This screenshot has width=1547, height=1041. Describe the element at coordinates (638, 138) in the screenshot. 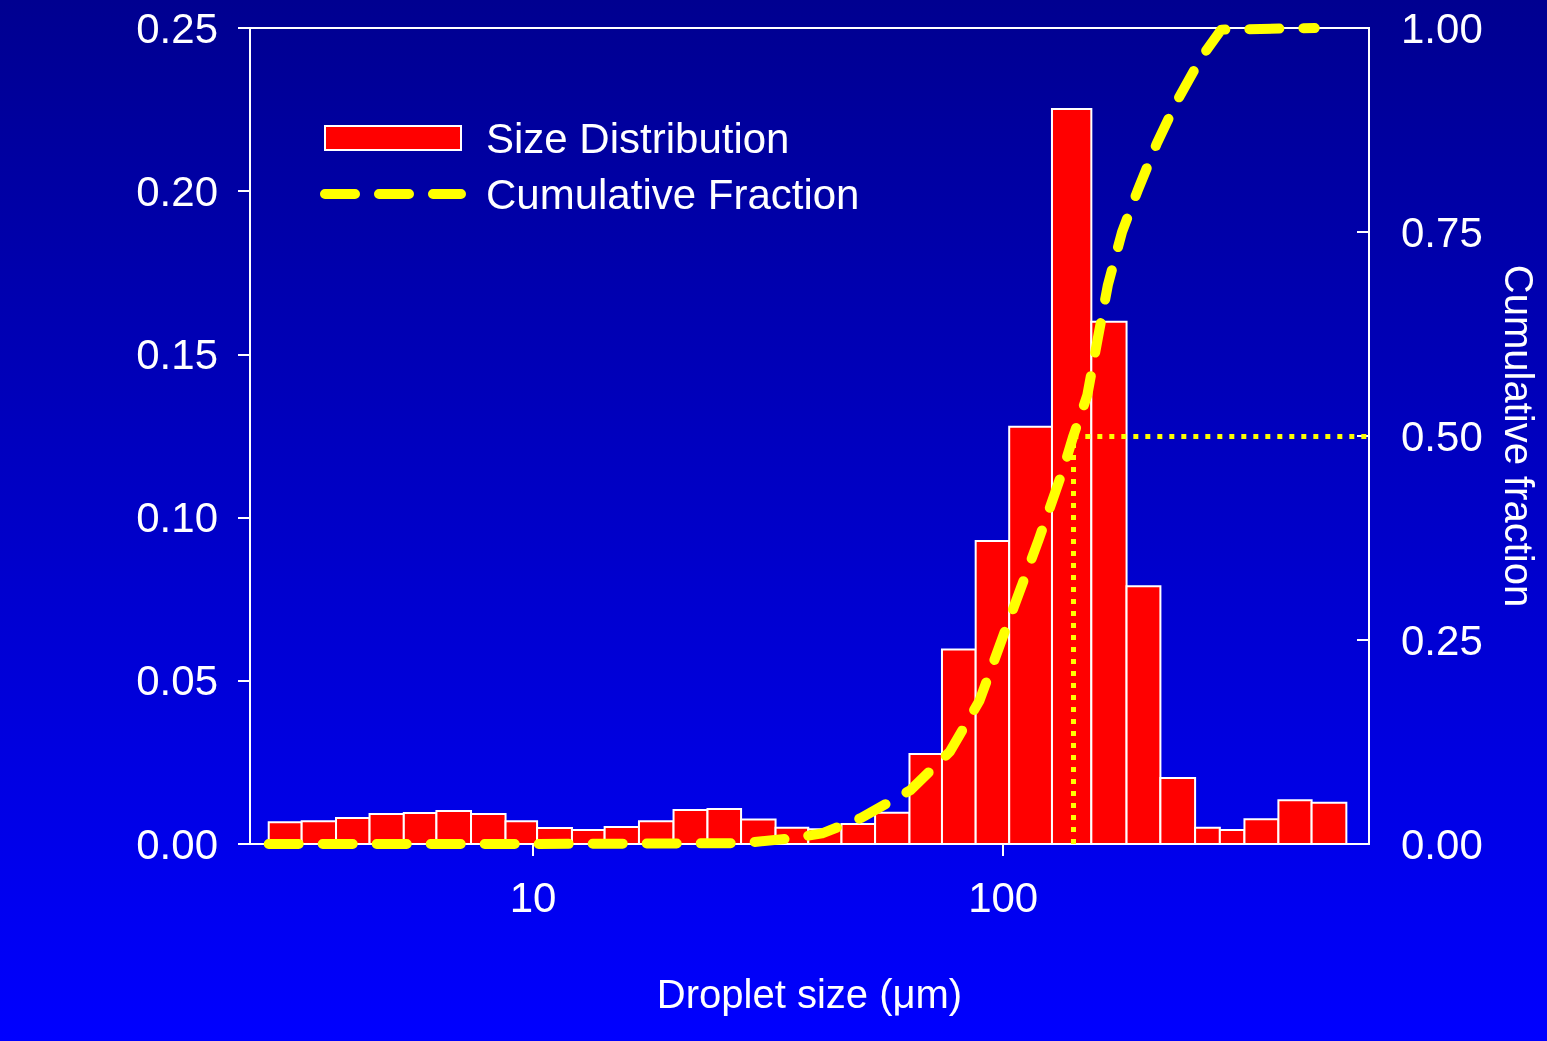

I see `legend-label: Size Distribution` at that location.